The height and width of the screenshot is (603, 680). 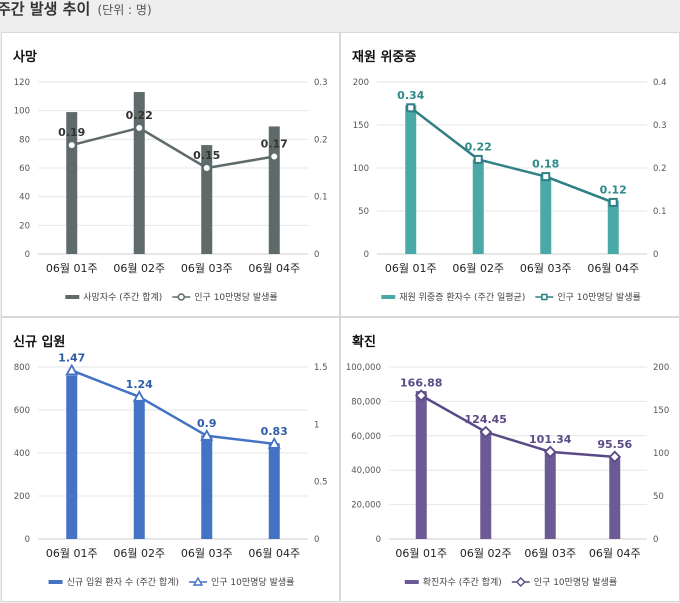 What do you see at coordinates (614, 444) in the screenshot?
I see `data-label: 95.56` at bounding box center [614, 444].